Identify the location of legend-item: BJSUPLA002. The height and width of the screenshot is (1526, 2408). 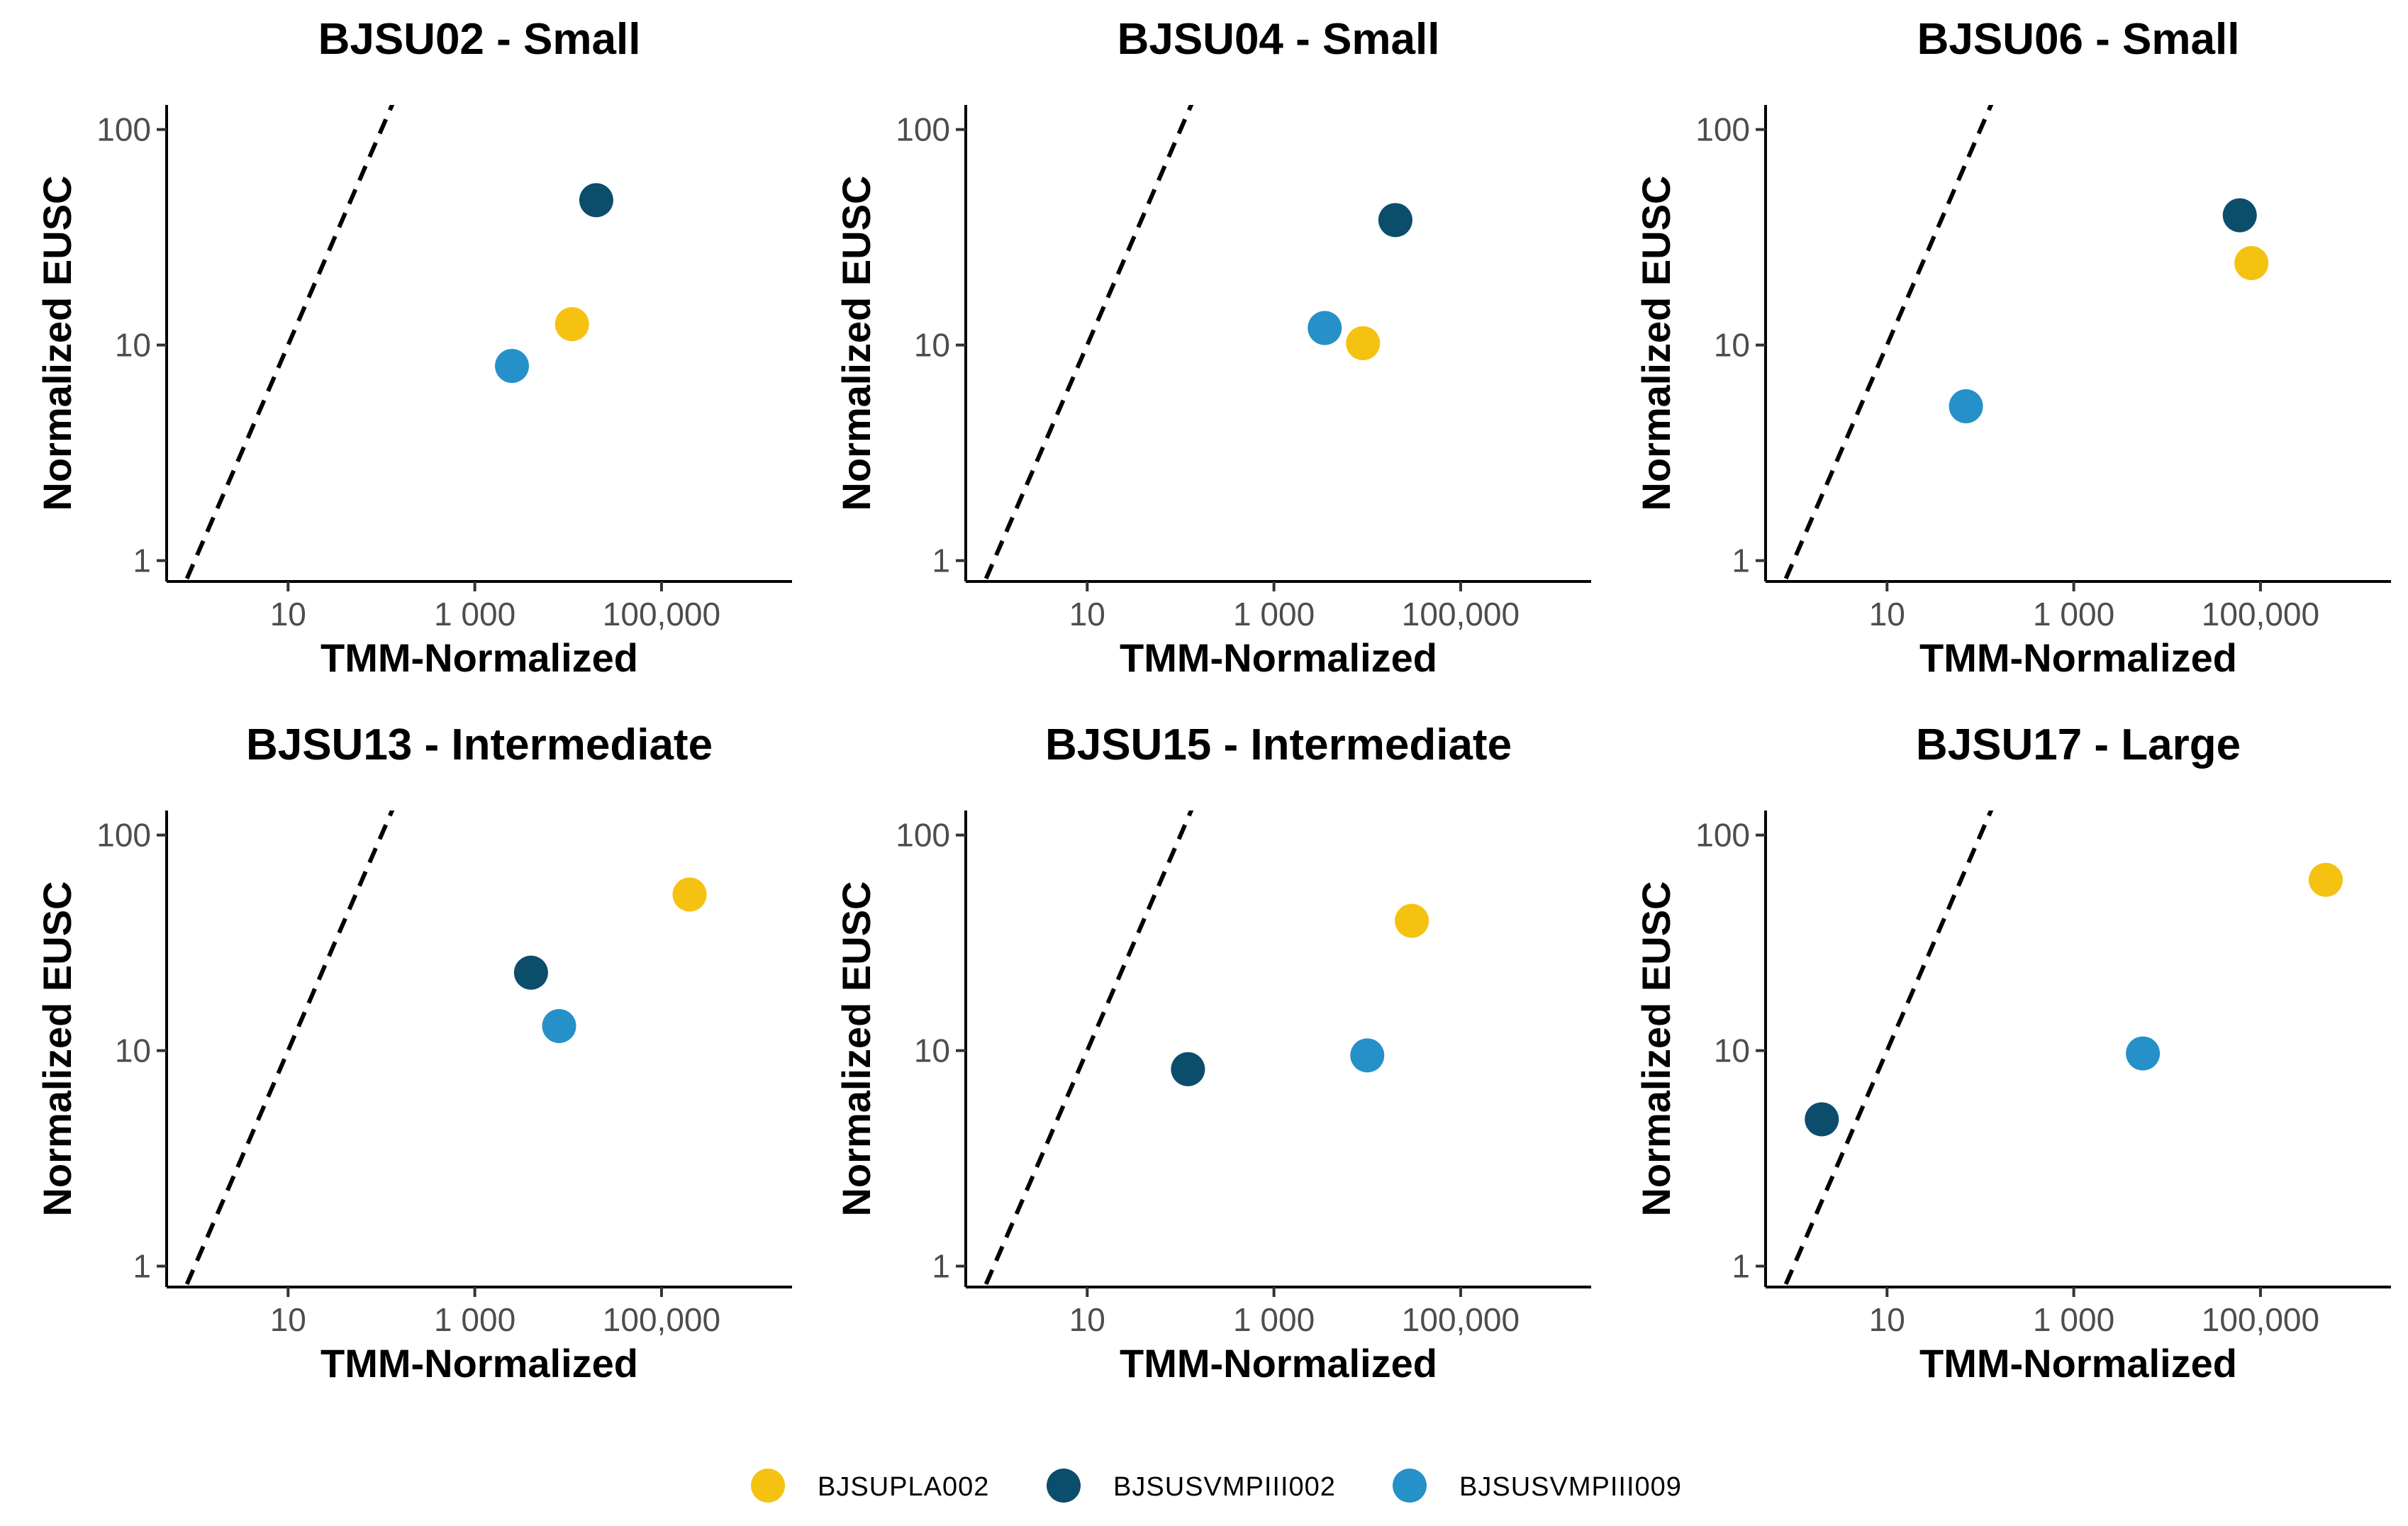
(870, 1486).